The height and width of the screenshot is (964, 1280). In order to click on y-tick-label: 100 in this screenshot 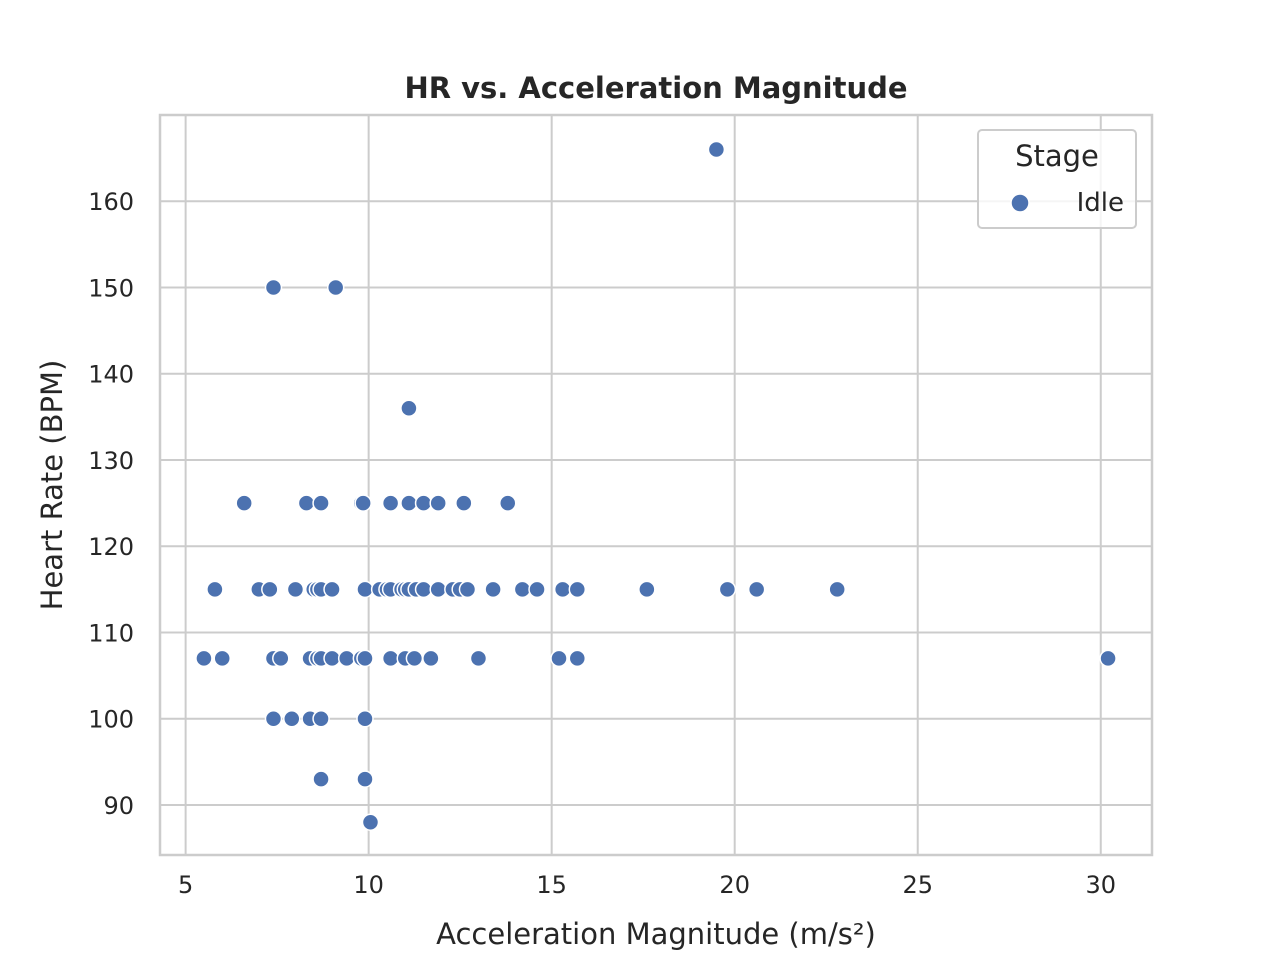, I will do `click(111, 720)`.